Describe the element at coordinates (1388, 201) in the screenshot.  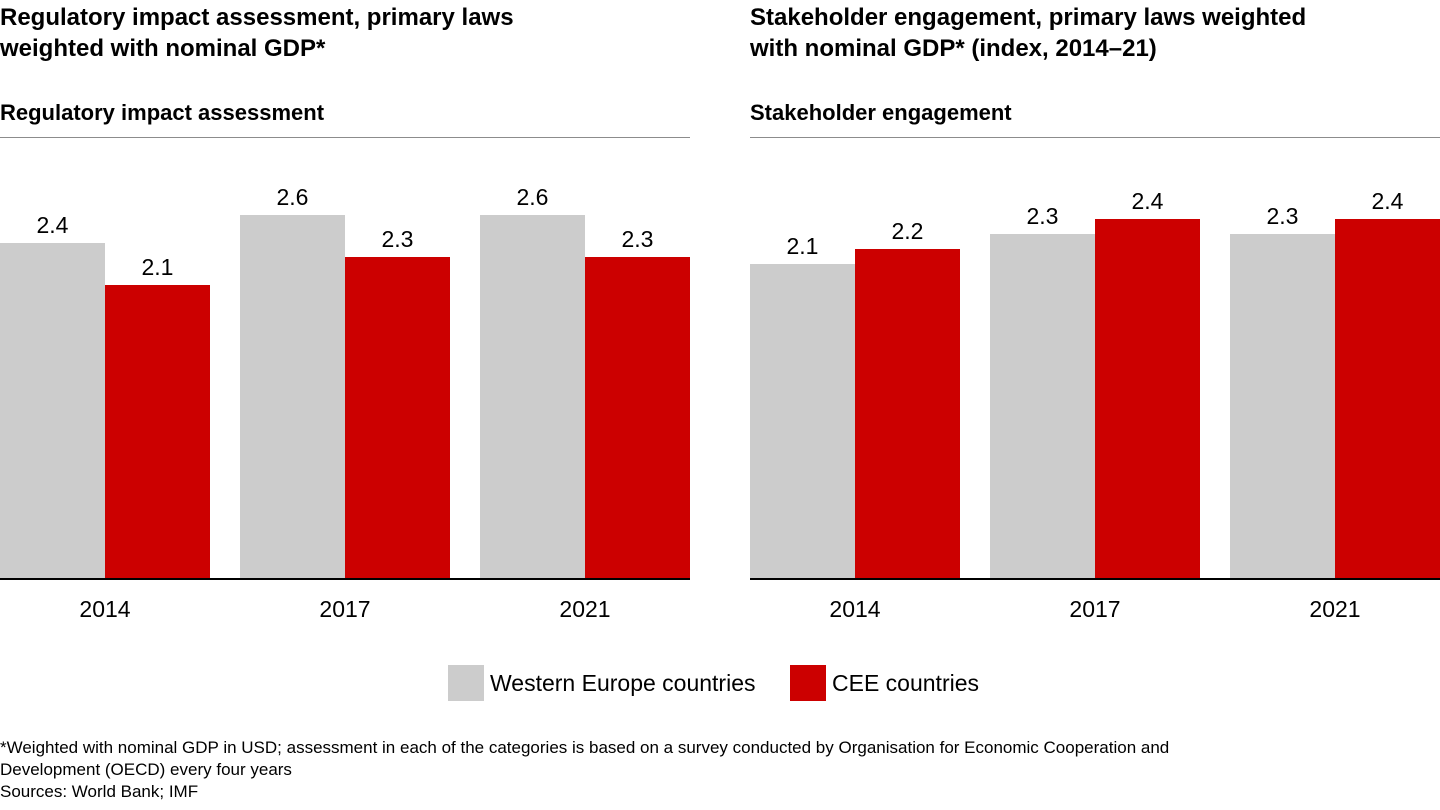
I see `data-label-cee-2021: 2.4` at that location.